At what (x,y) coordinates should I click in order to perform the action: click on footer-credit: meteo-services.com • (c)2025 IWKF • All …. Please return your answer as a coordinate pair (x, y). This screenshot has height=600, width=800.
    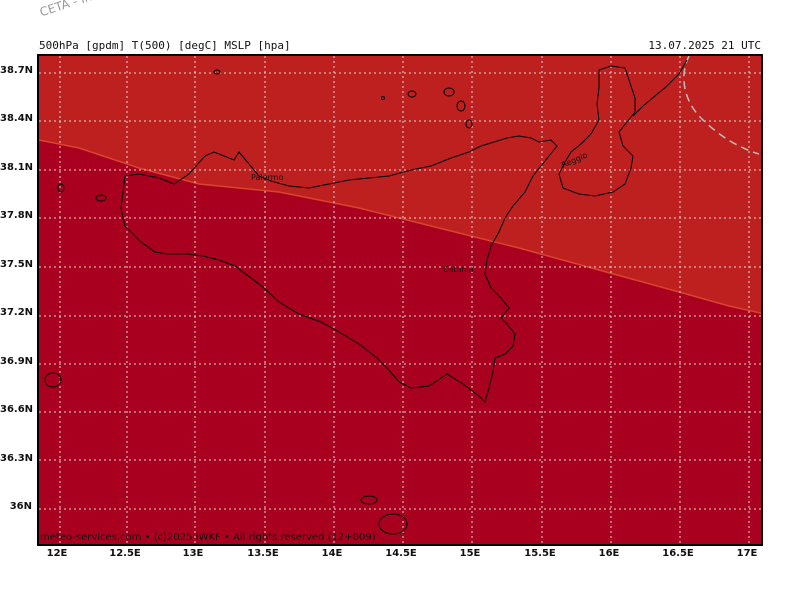
    Looking at the image, I should click on (208, 537).